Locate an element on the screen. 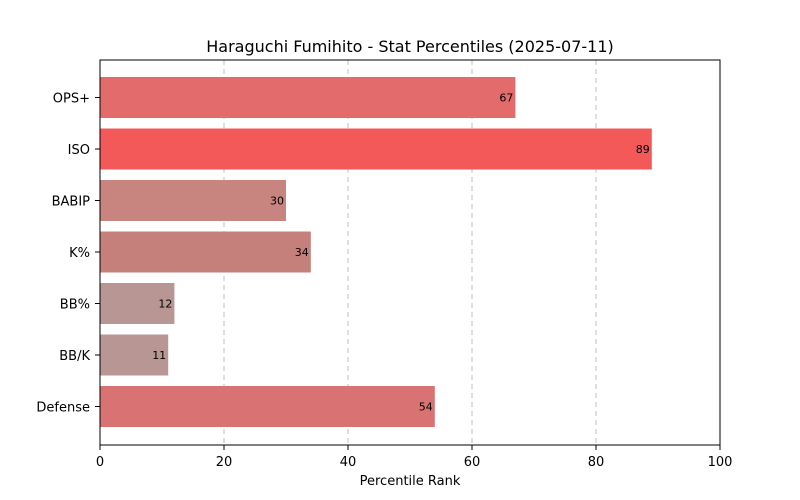 This screenshot has width=800, height=500. bar-value-label: 34 is located at coordinates (302, 252).